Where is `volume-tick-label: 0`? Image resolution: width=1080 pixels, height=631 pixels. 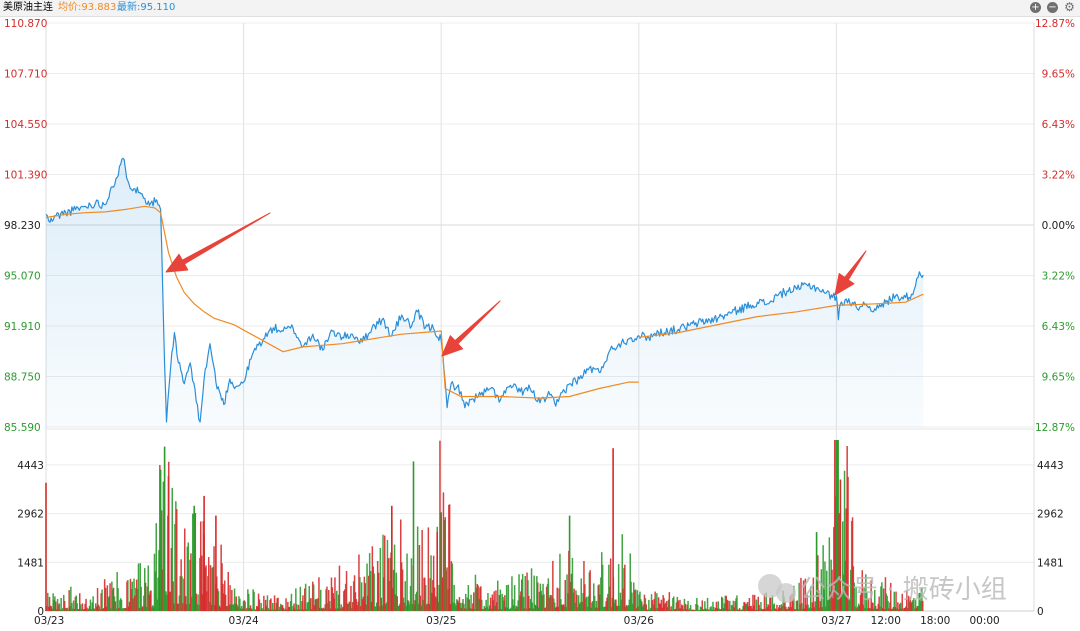
volume-tick-label: 0 is located at coordinates (40, 612).